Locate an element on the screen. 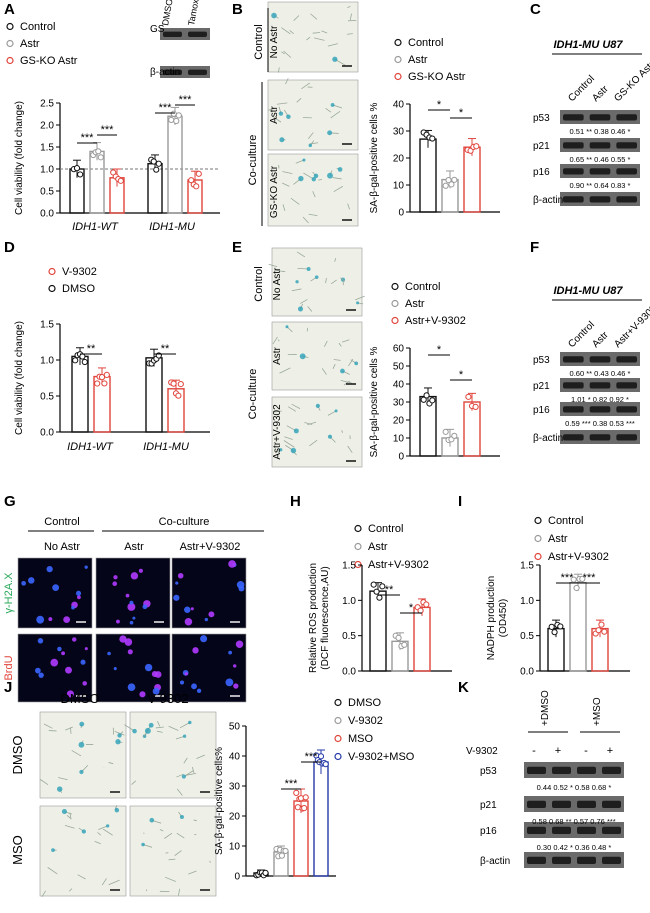  micrograph-label: Astr+V-9302 is located at coordinates (277, 432).